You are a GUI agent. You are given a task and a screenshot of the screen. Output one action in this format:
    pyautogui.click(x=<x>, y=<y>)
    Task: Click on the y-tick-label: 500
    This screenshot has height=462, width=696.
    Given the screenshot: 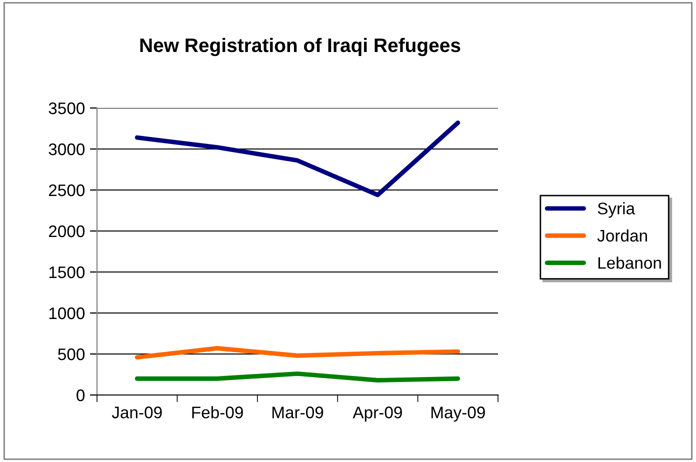 What is the action you would take?
    pyautogui.click(x=71, y=354)
    